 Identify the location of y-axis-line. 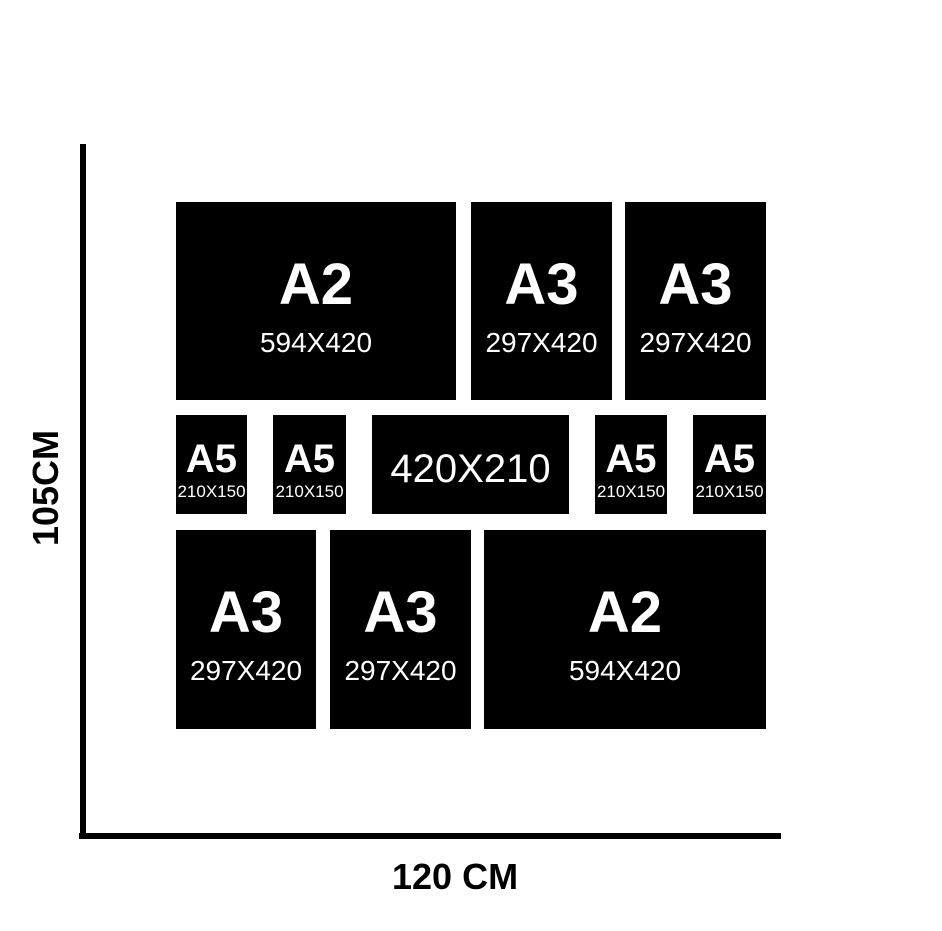
(83, 491).